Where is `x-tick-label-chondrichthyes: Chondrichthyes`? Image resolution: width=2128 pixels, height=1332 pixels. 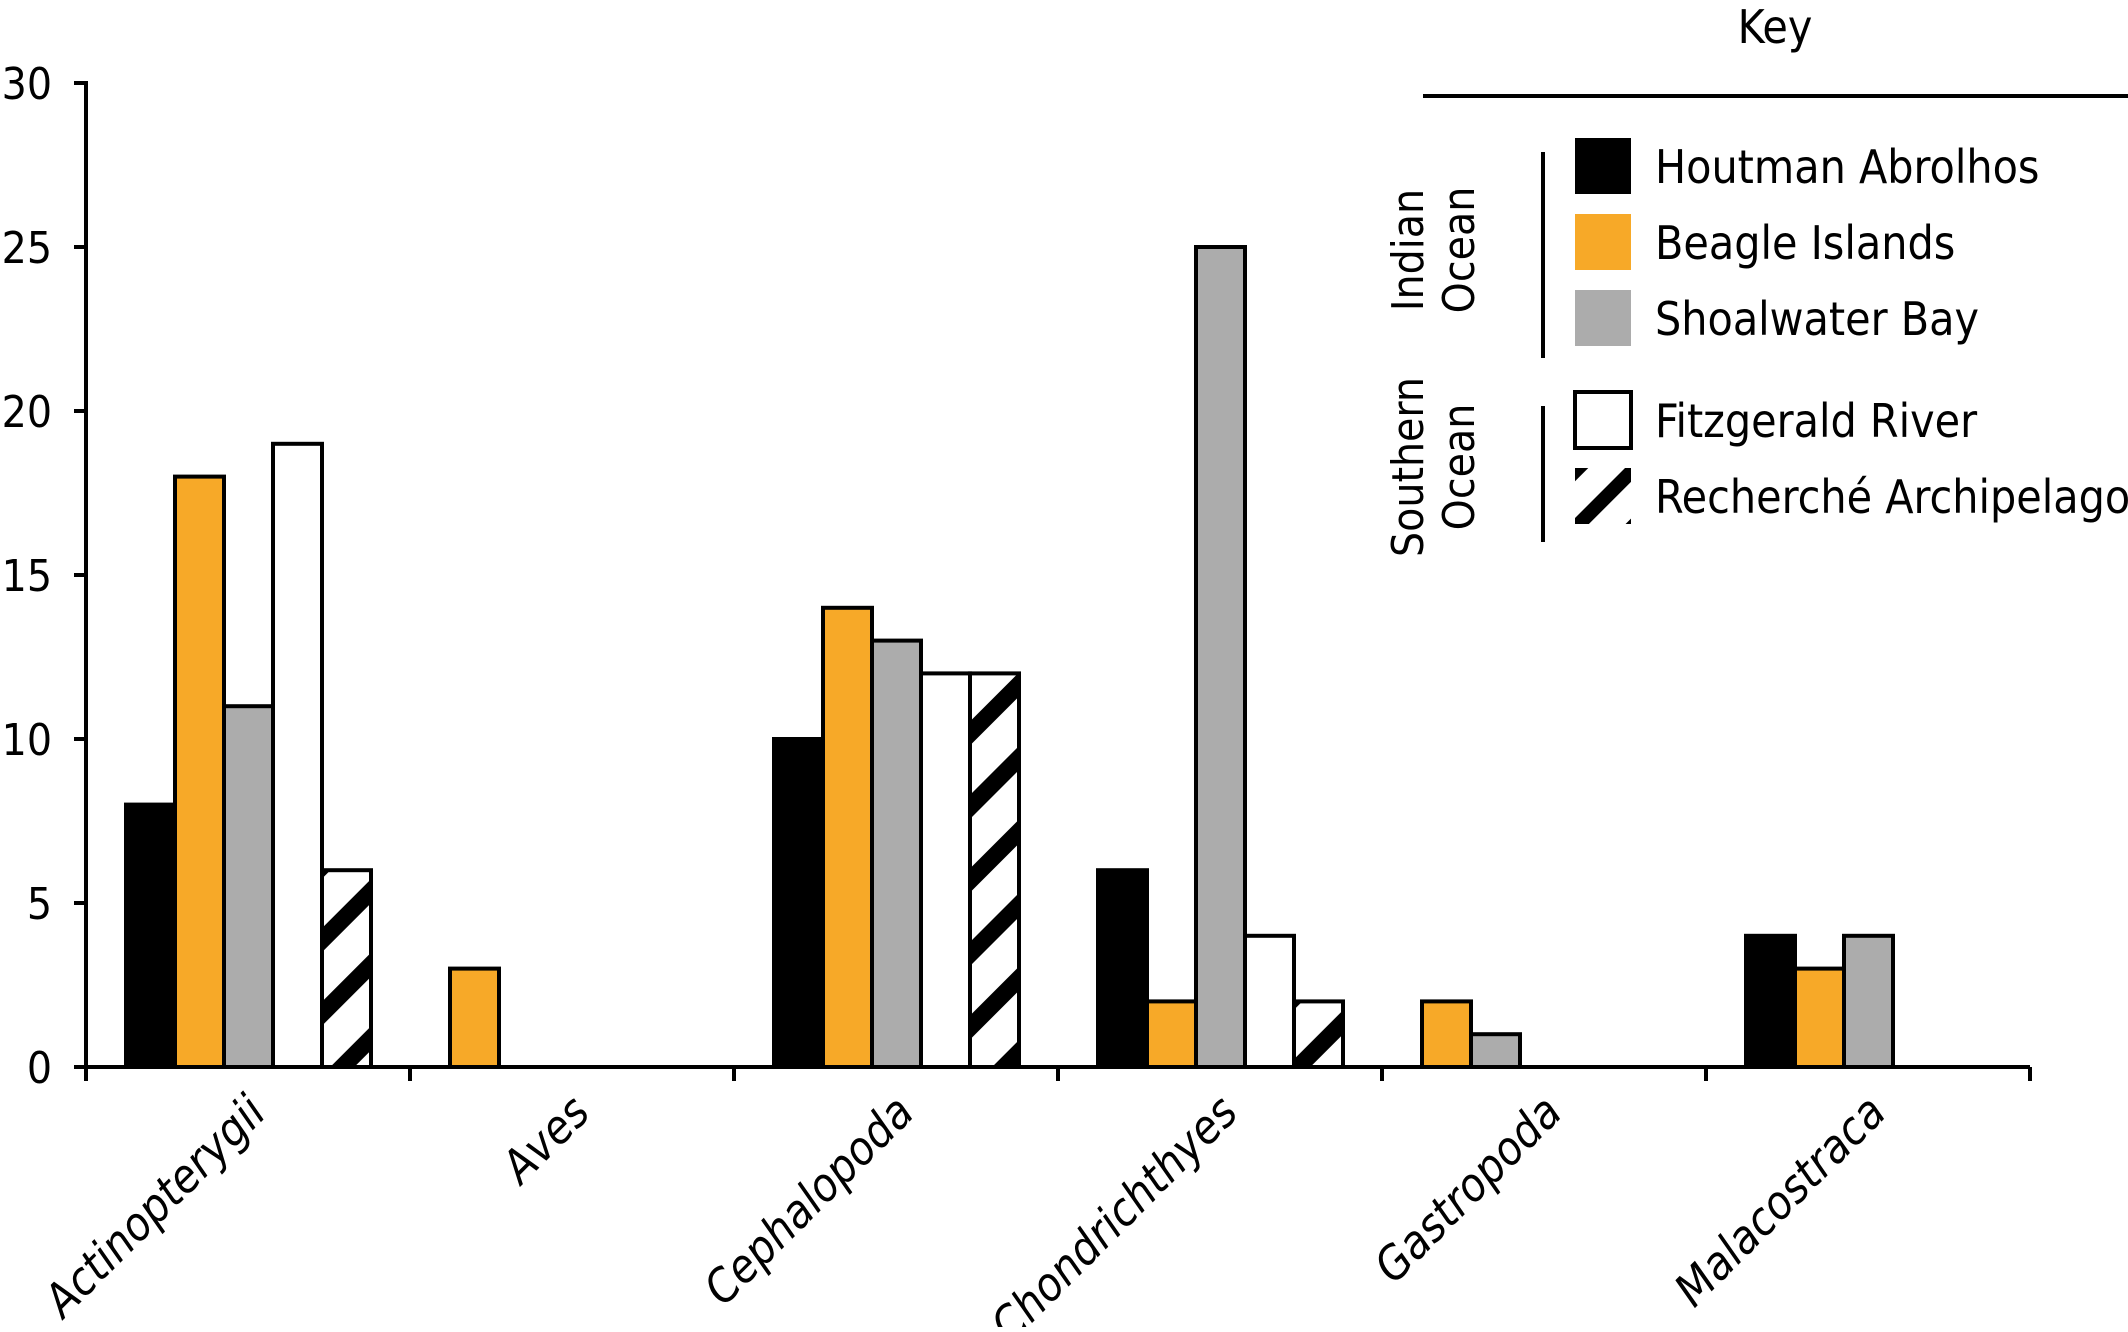
x-tick-label-chondrichthyes: Chondrichthyes is located at coordinates (1114, 1206).